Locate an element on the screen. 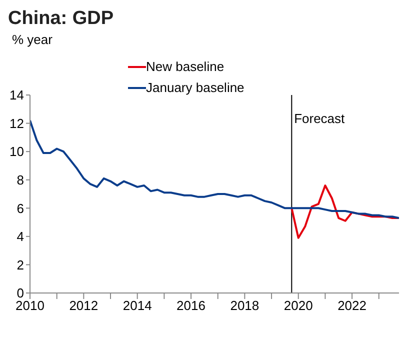  y-tick-label: 14 is located at coordinates (17, 95).